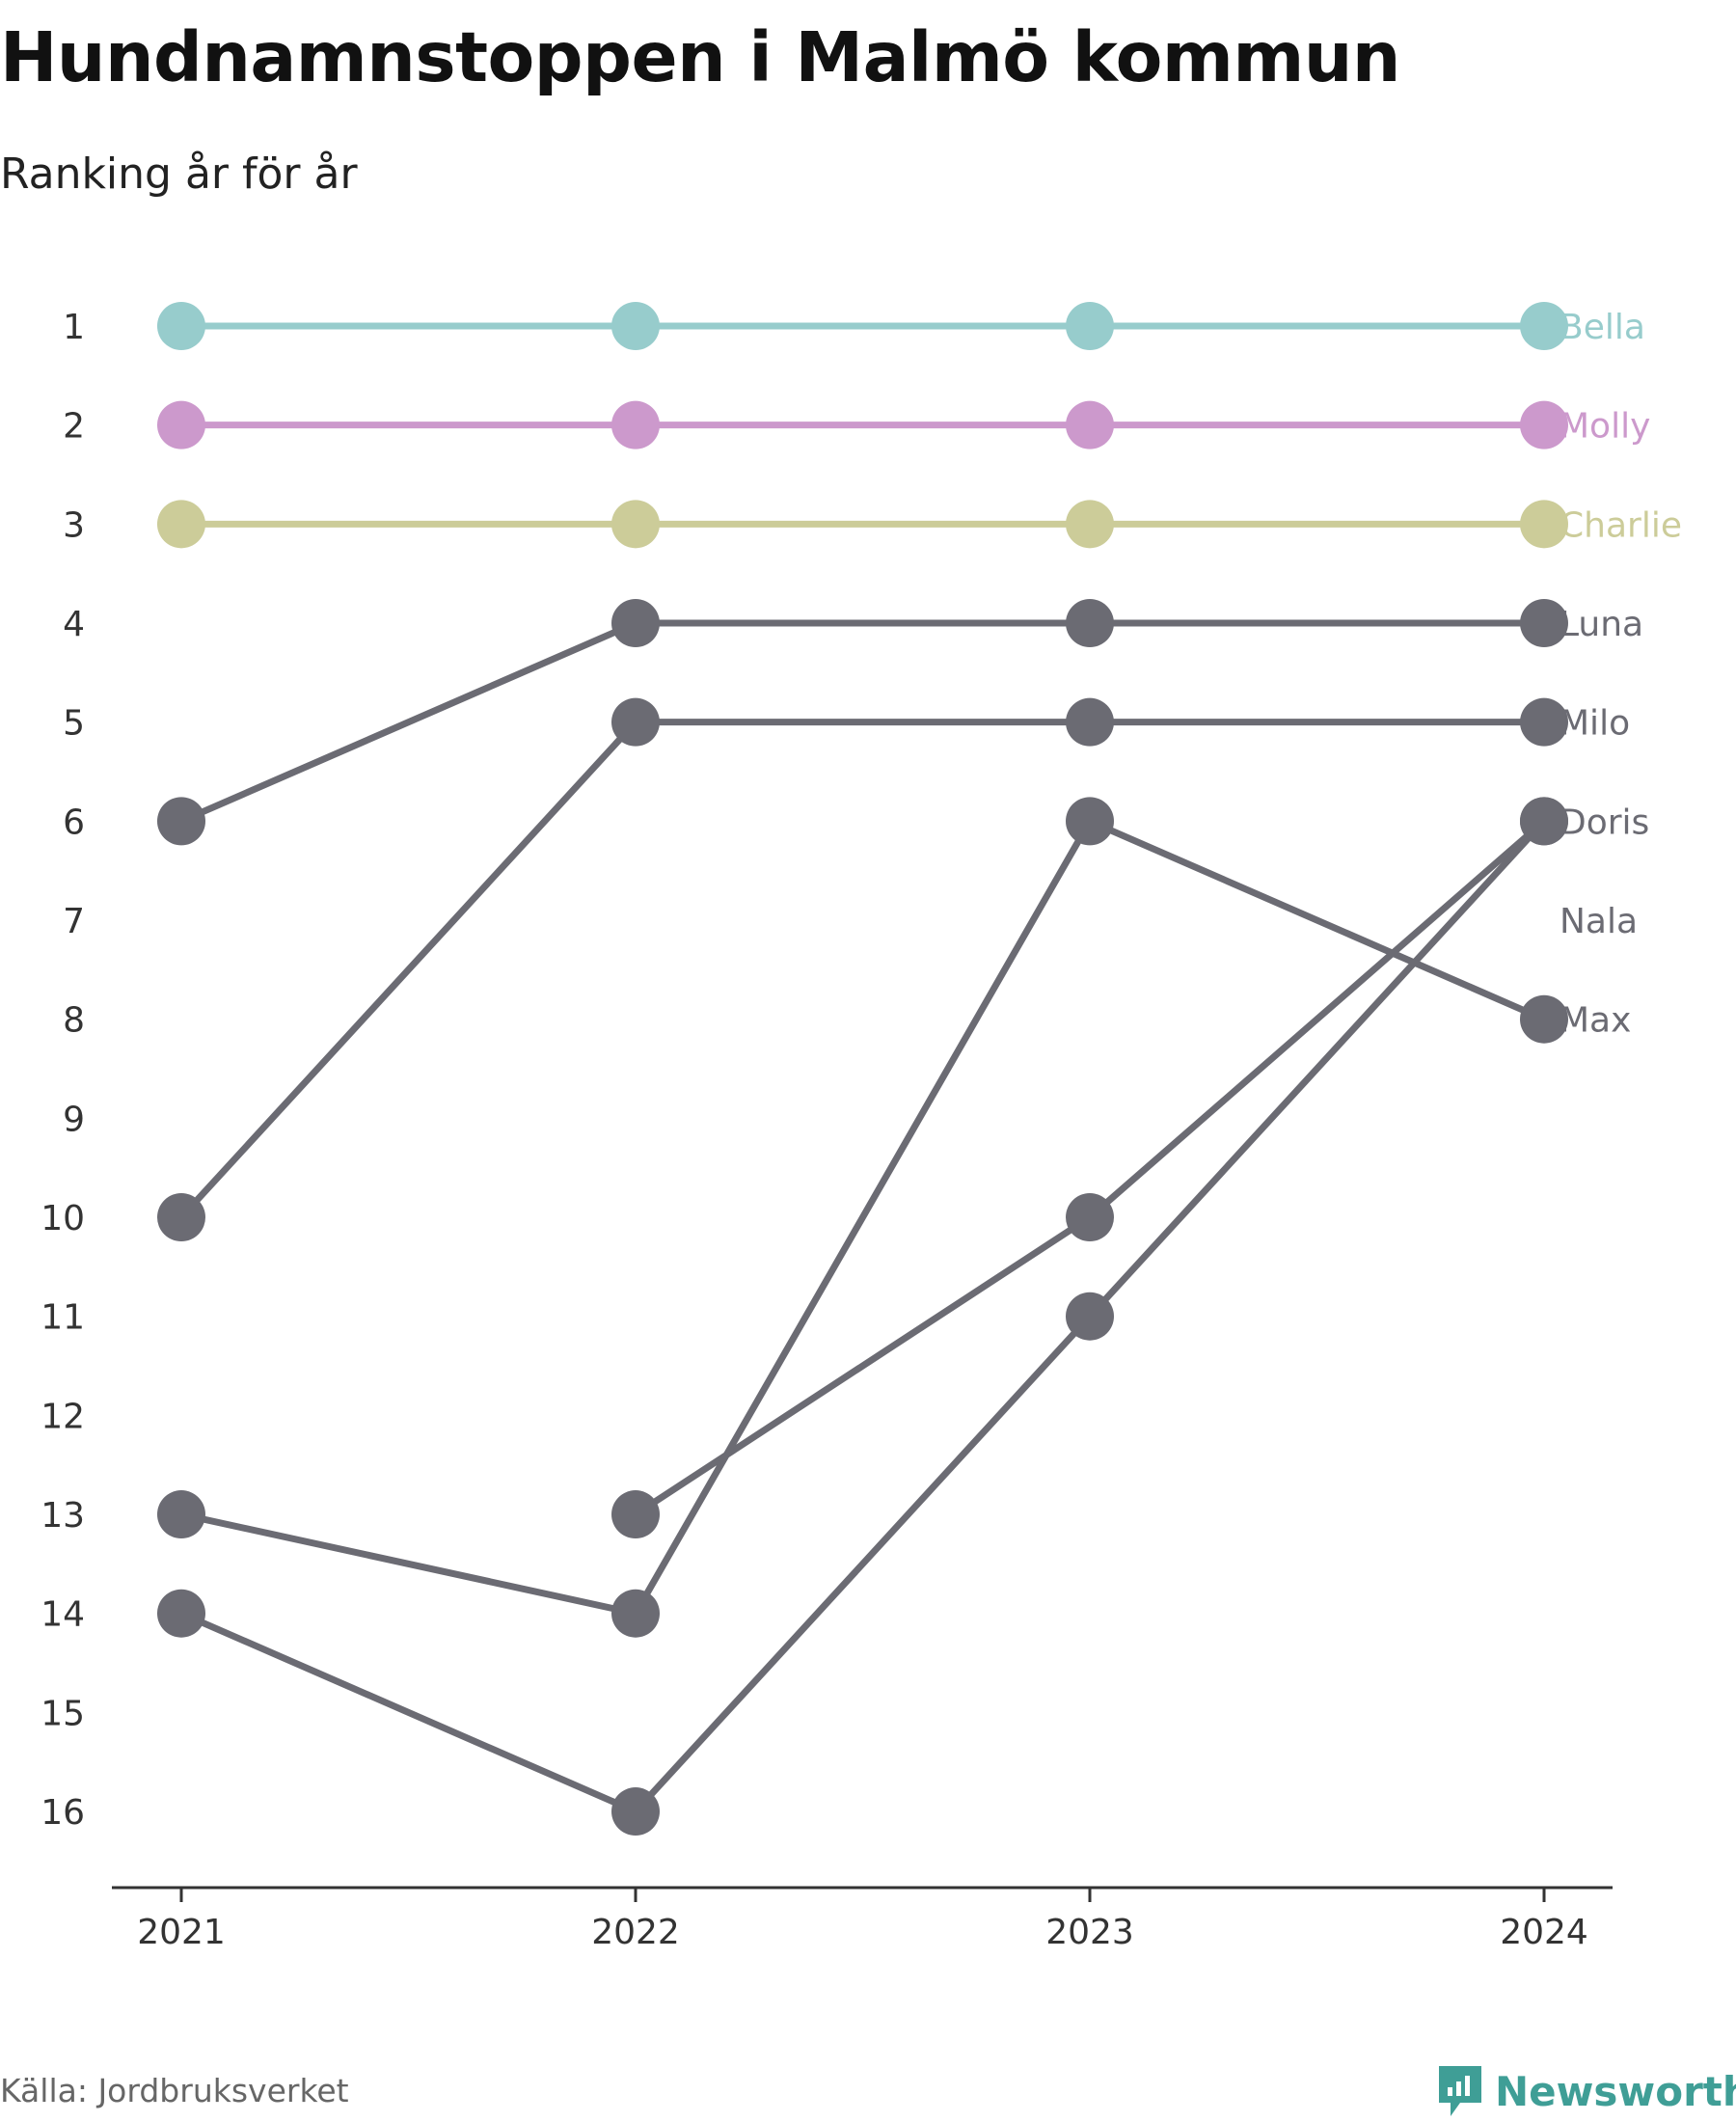  I want to click on point-nala-2023, so click(1090, 1317).